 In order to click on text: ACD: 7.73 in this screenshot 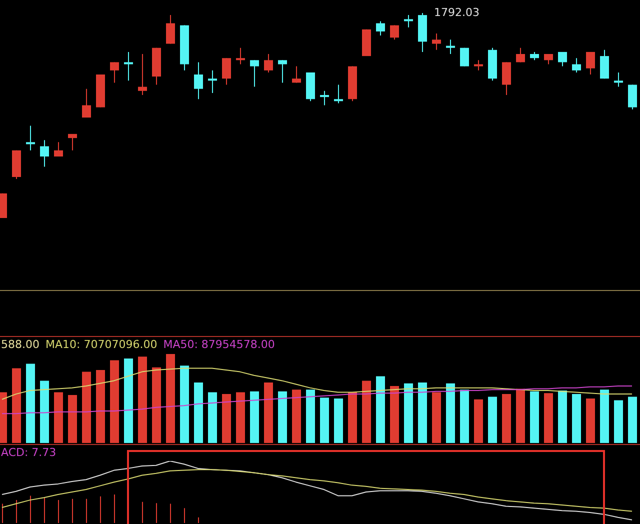, I will do `click(28, 452)`.